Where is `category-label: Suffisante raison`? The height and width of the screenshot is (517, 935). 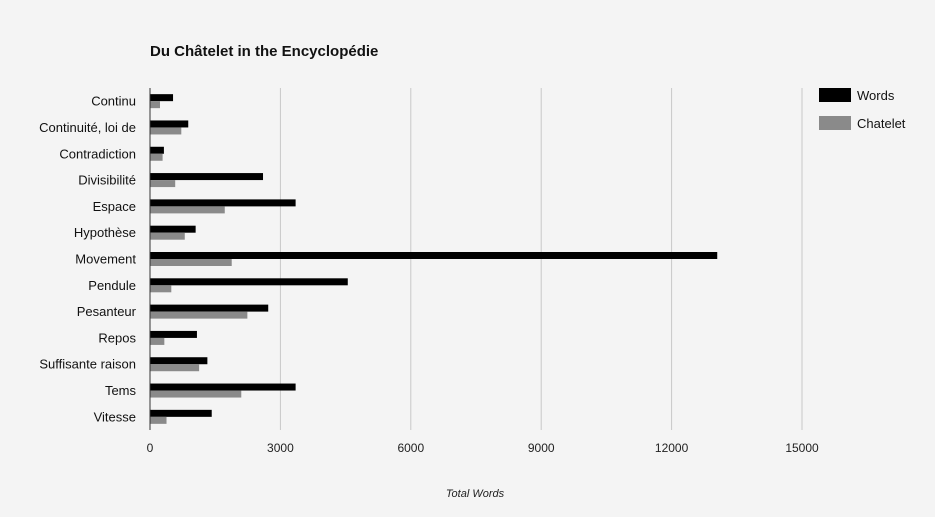
category-label: Suffisante raison is located at coordinates (87, 364).